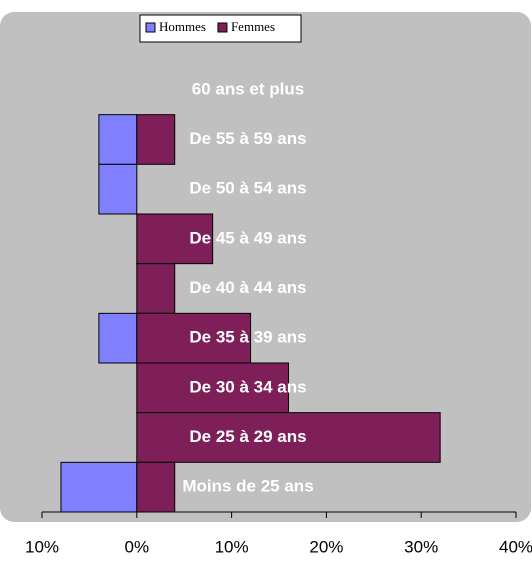 This screenshot has width=532, height=567. I want to click on x-tick-label: 0%, so click(137, 546).